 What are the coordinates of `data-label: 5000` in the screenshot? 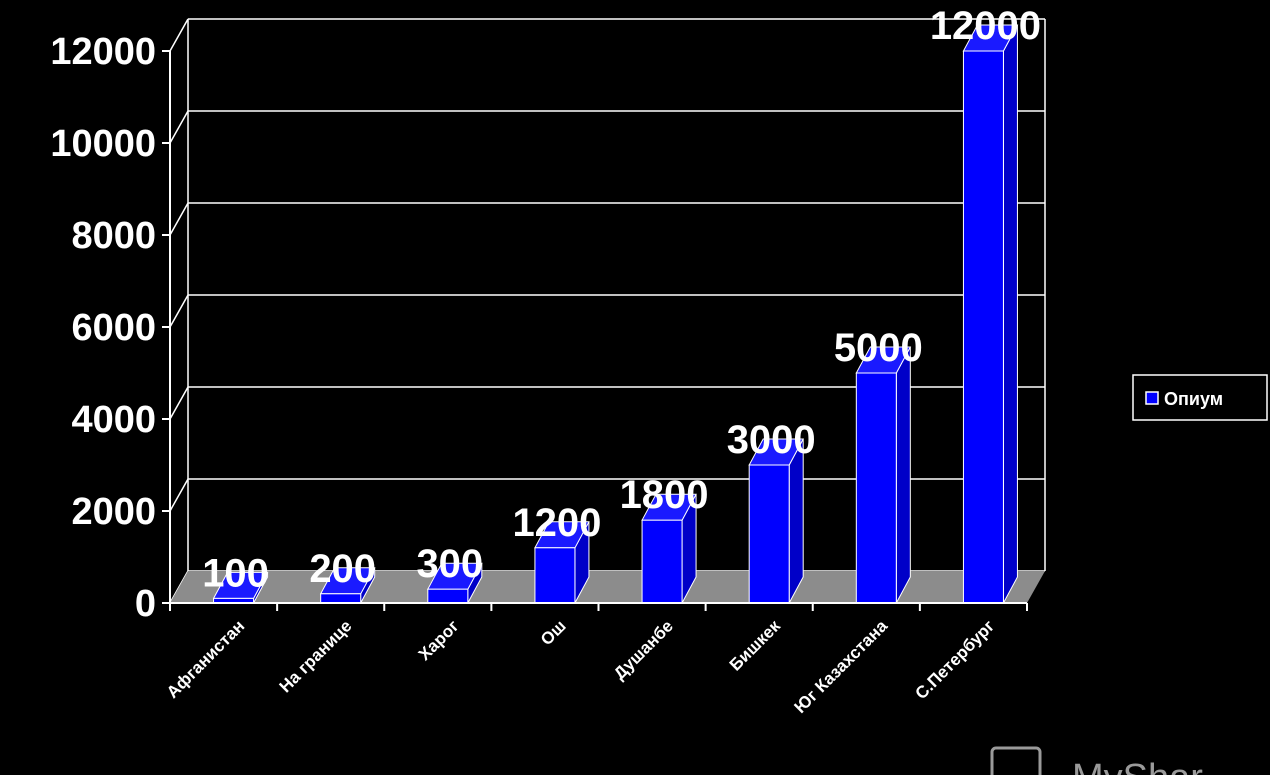 It's located at (878, 348).